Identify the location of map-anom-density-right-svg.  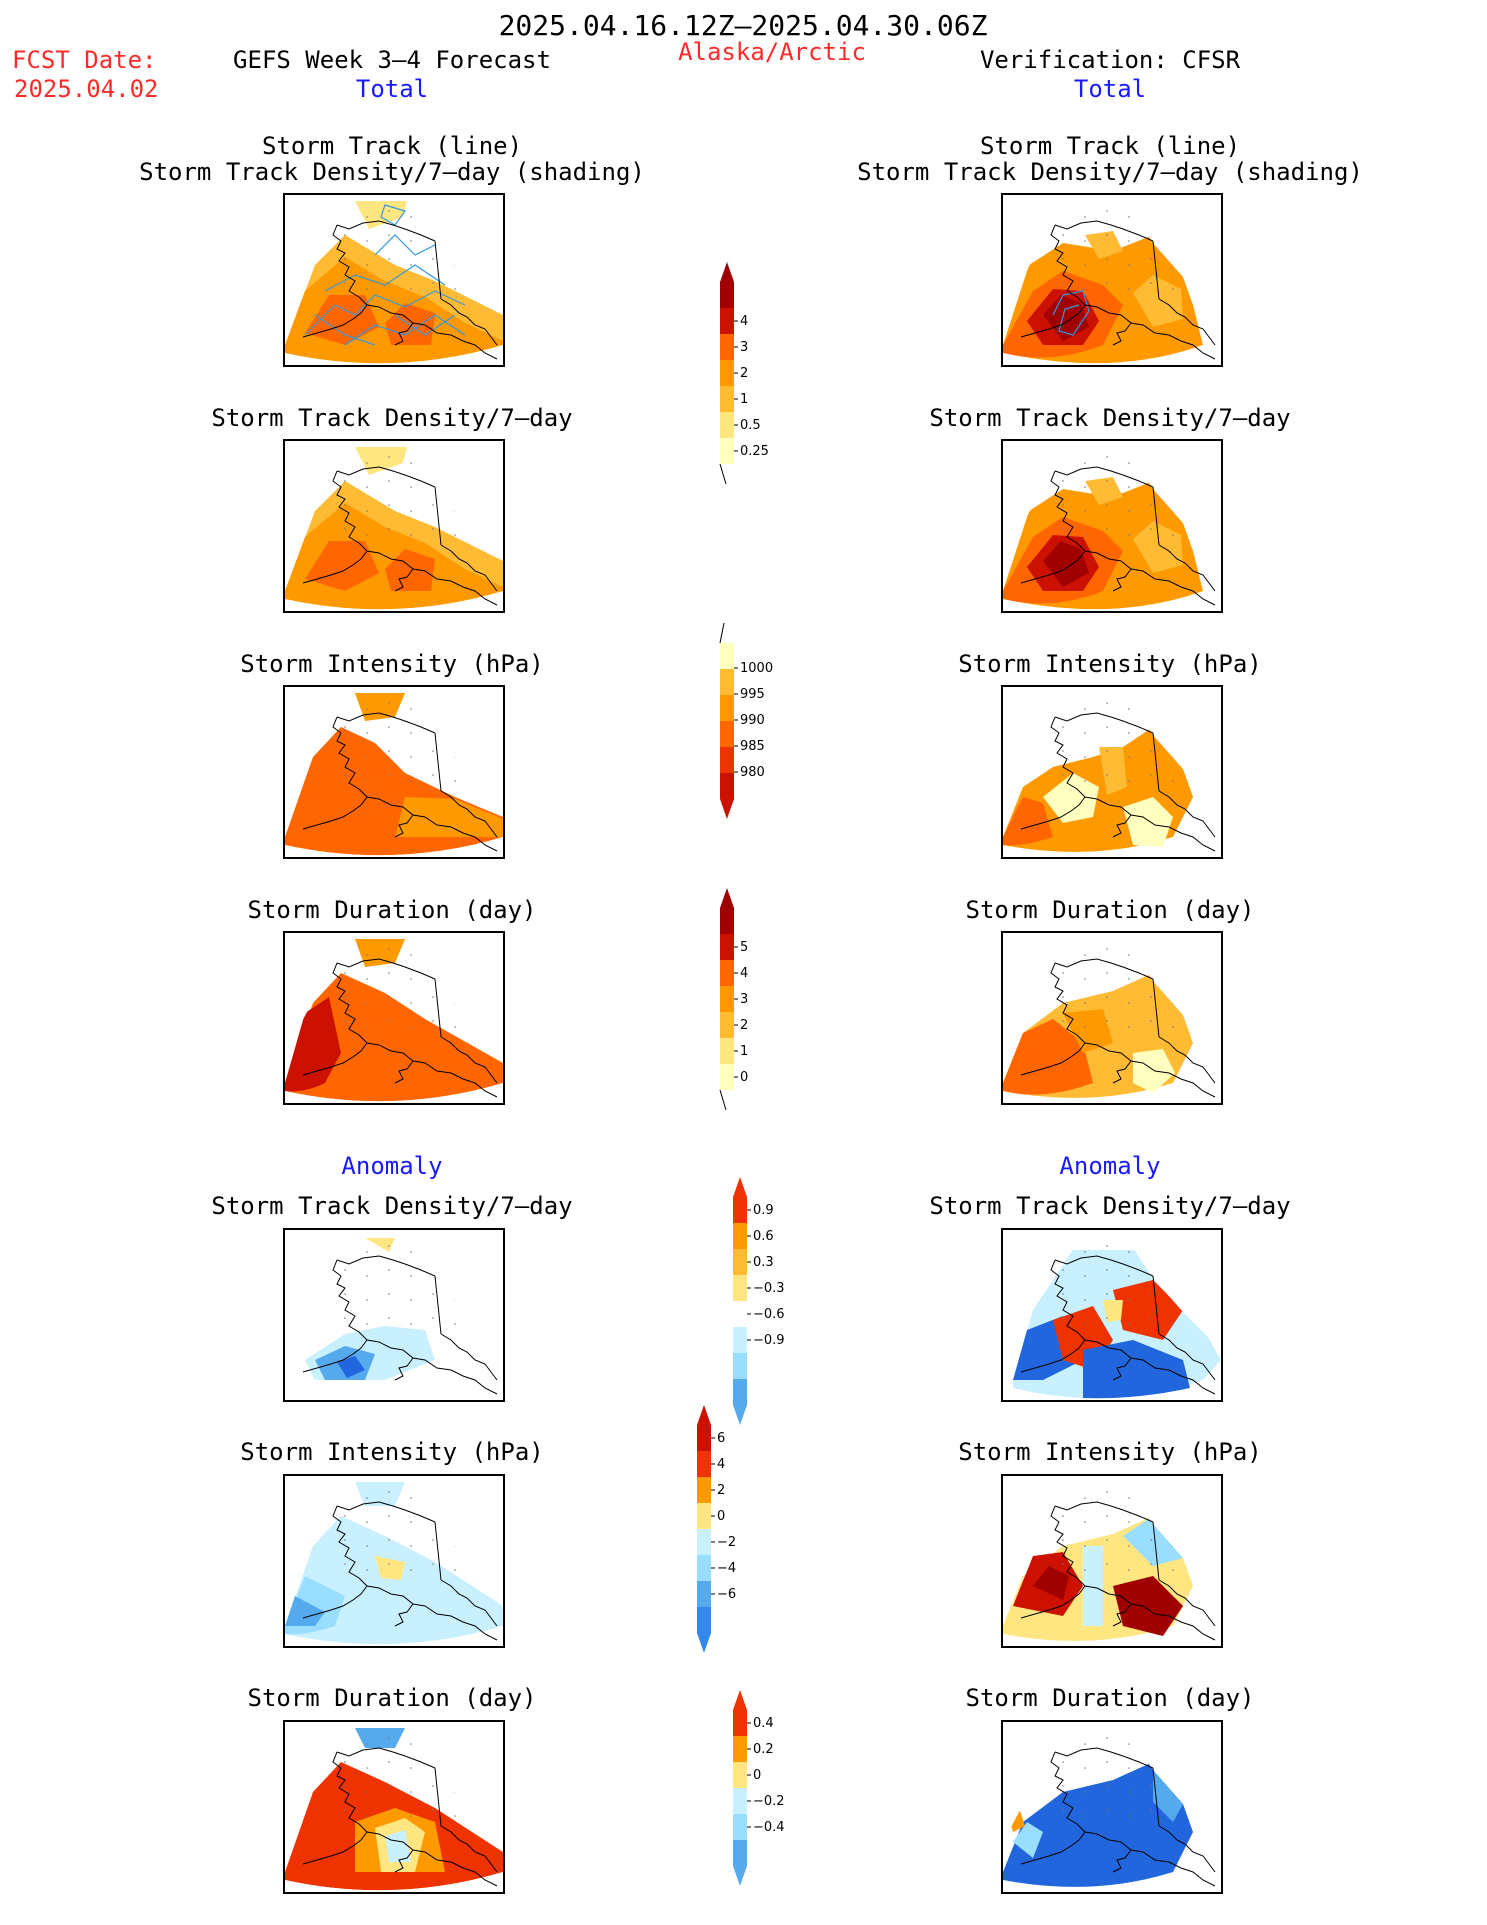
(1112, 1317).